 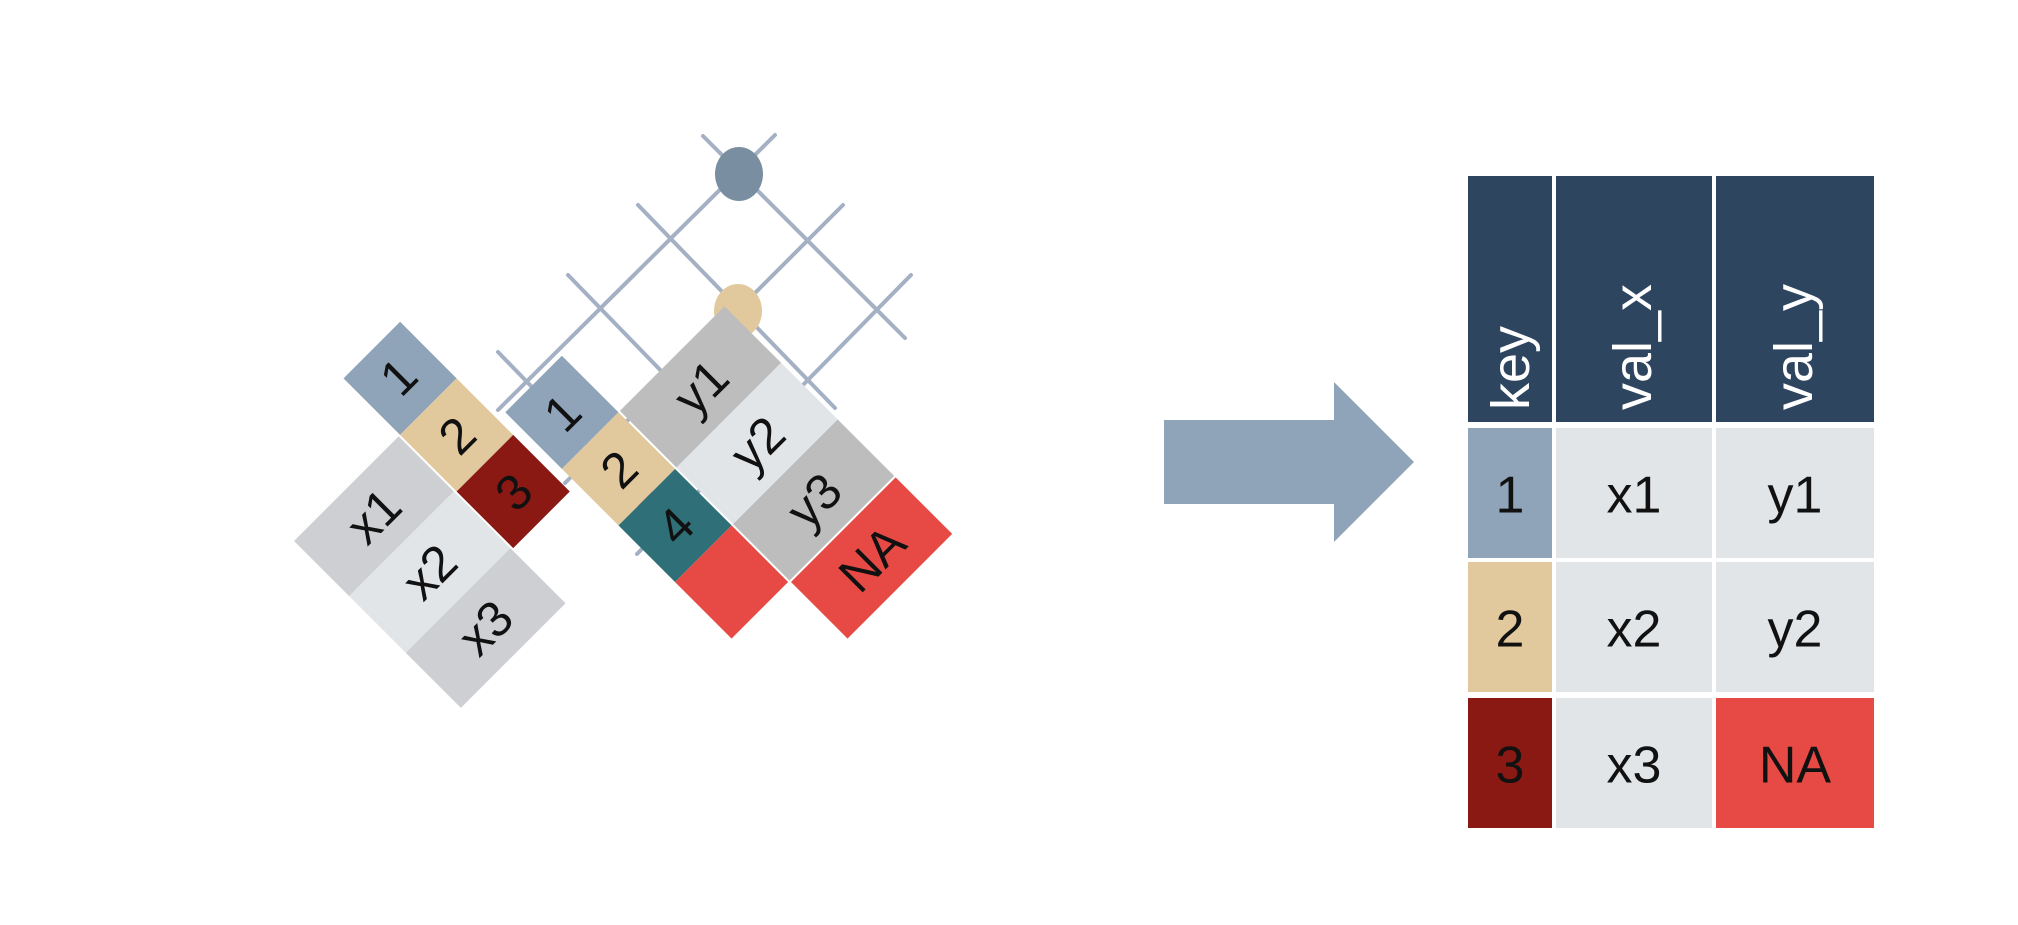 What do you see at coordinates (871, 558) in the screenshot?
I see `right-missing-value-cell` at bounding box center [871, 558].